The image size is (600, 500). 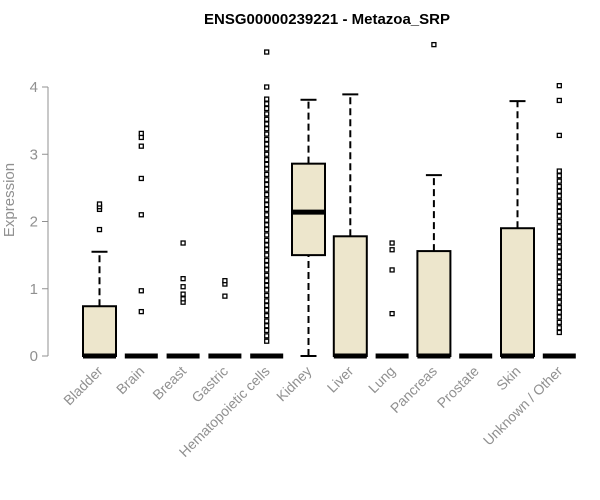 I want to click on x-tick-label: Prostate, so click(x=458, y=387).